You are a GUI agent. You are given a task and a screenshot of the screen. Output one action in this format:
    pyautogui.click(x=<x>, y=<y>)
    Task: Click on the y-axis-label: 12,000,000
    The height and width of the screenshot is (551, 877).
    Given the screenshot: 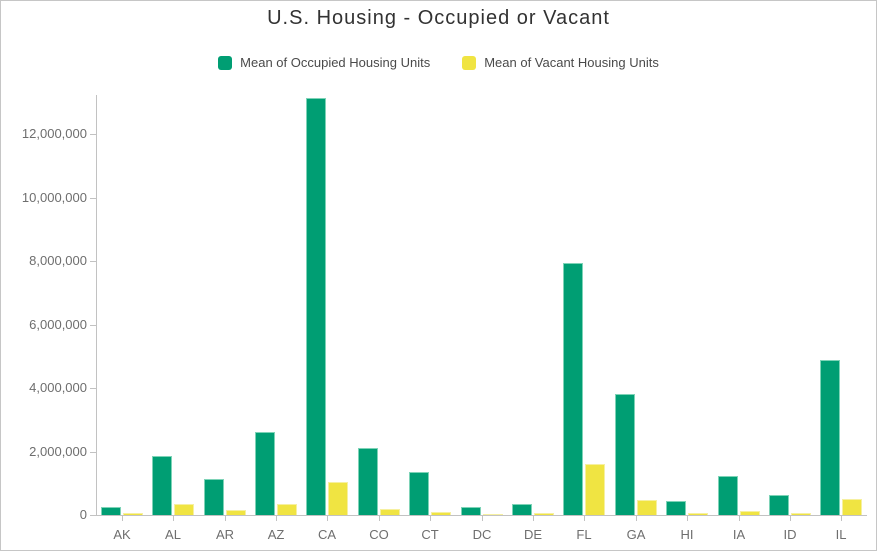 What is the action you would take?
    pyautogui.click(x=54, y=133)
    